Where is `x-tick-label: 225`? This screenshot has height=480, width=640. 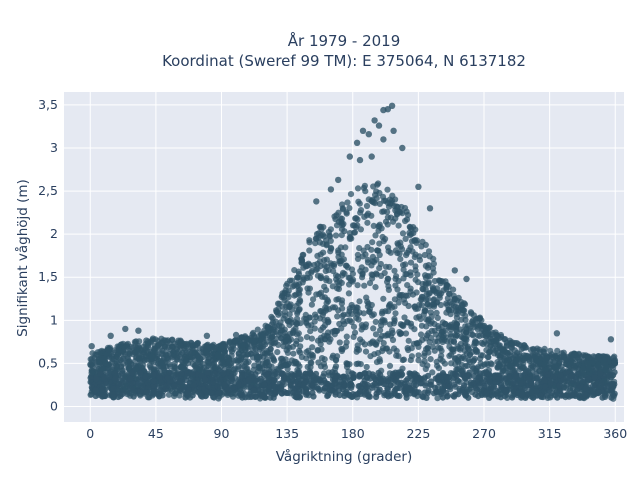 x-tick-label: 225 is located at coordinates (418, 433).